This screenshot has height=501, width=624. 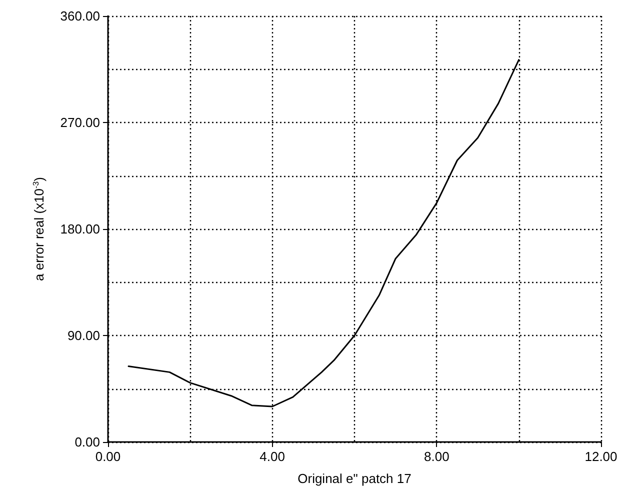 I want to click on y-tick-label: 90.00, so click(x=83, y=335).